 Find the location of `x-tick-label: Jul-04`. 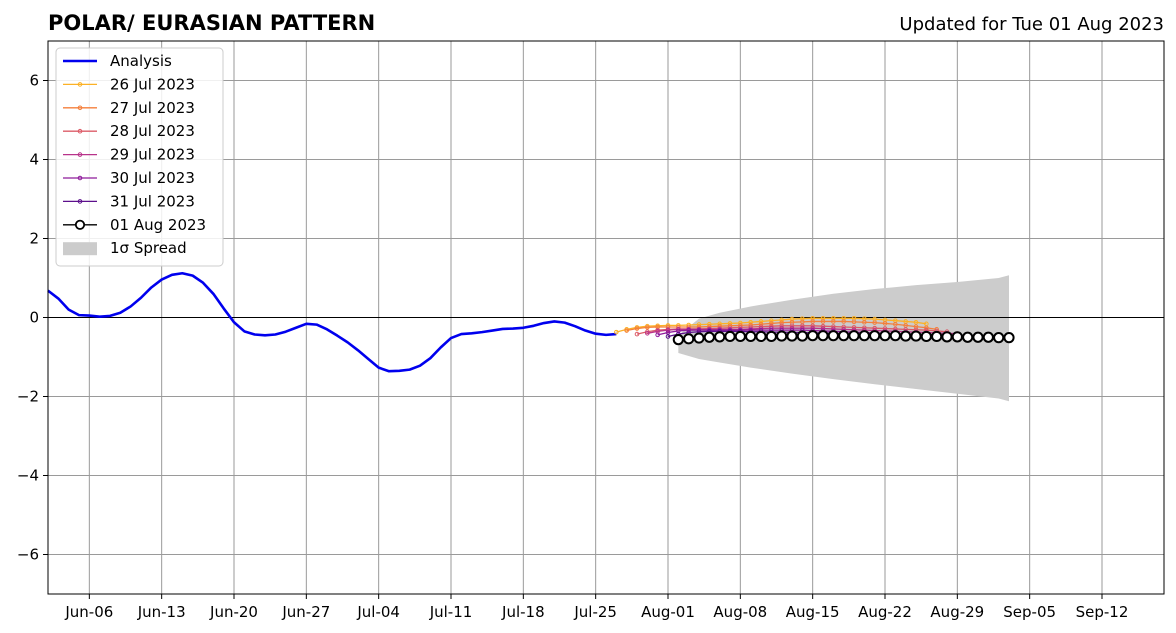

x-tick-label: Jul-04 is located at coordinates (378, 612).